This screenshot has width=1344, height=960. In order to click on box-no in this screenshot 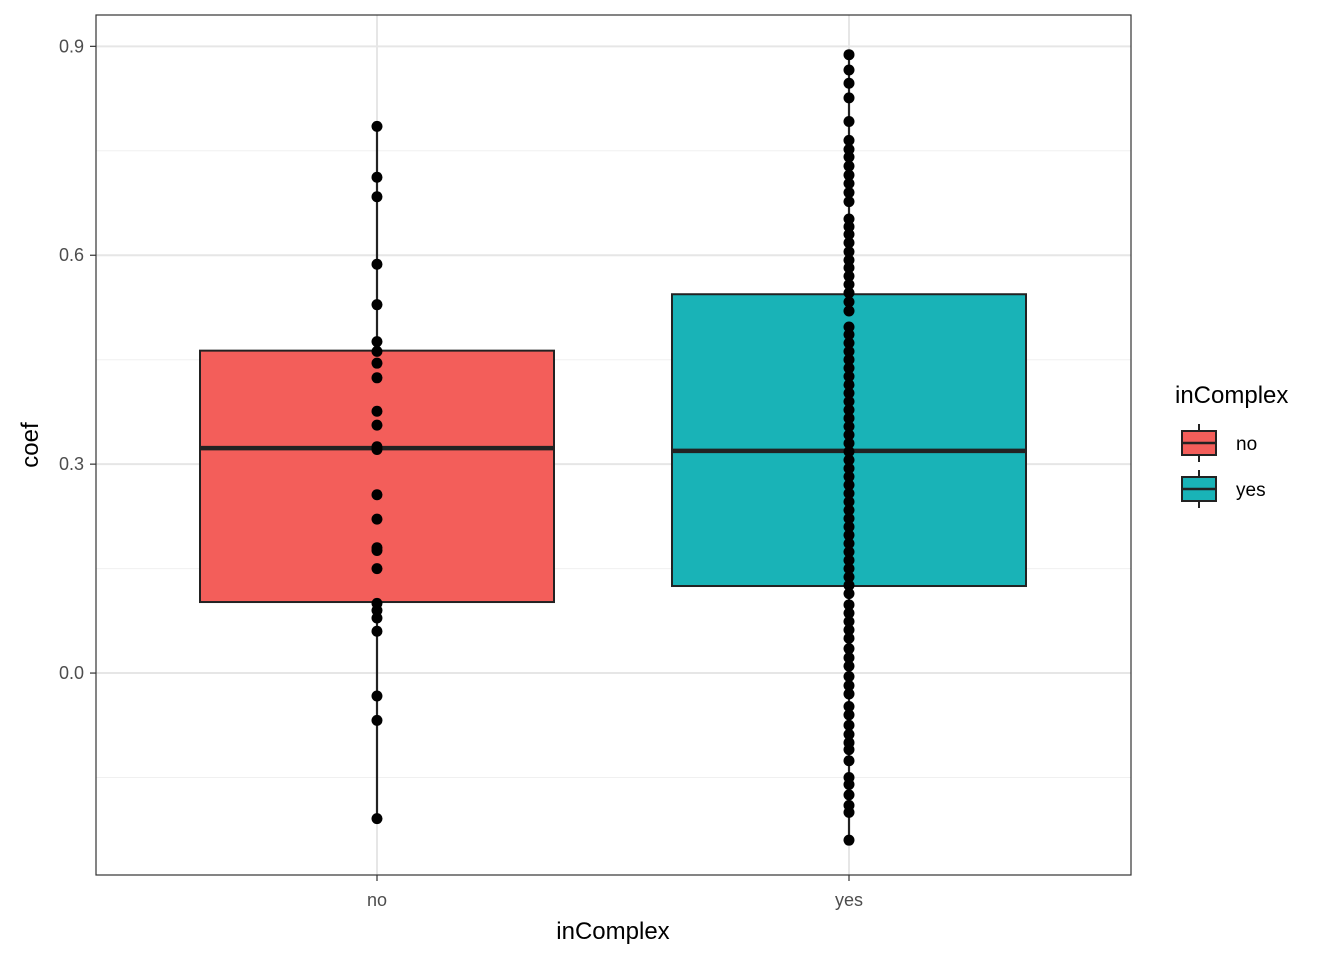, I will do `click(377, 476)`.